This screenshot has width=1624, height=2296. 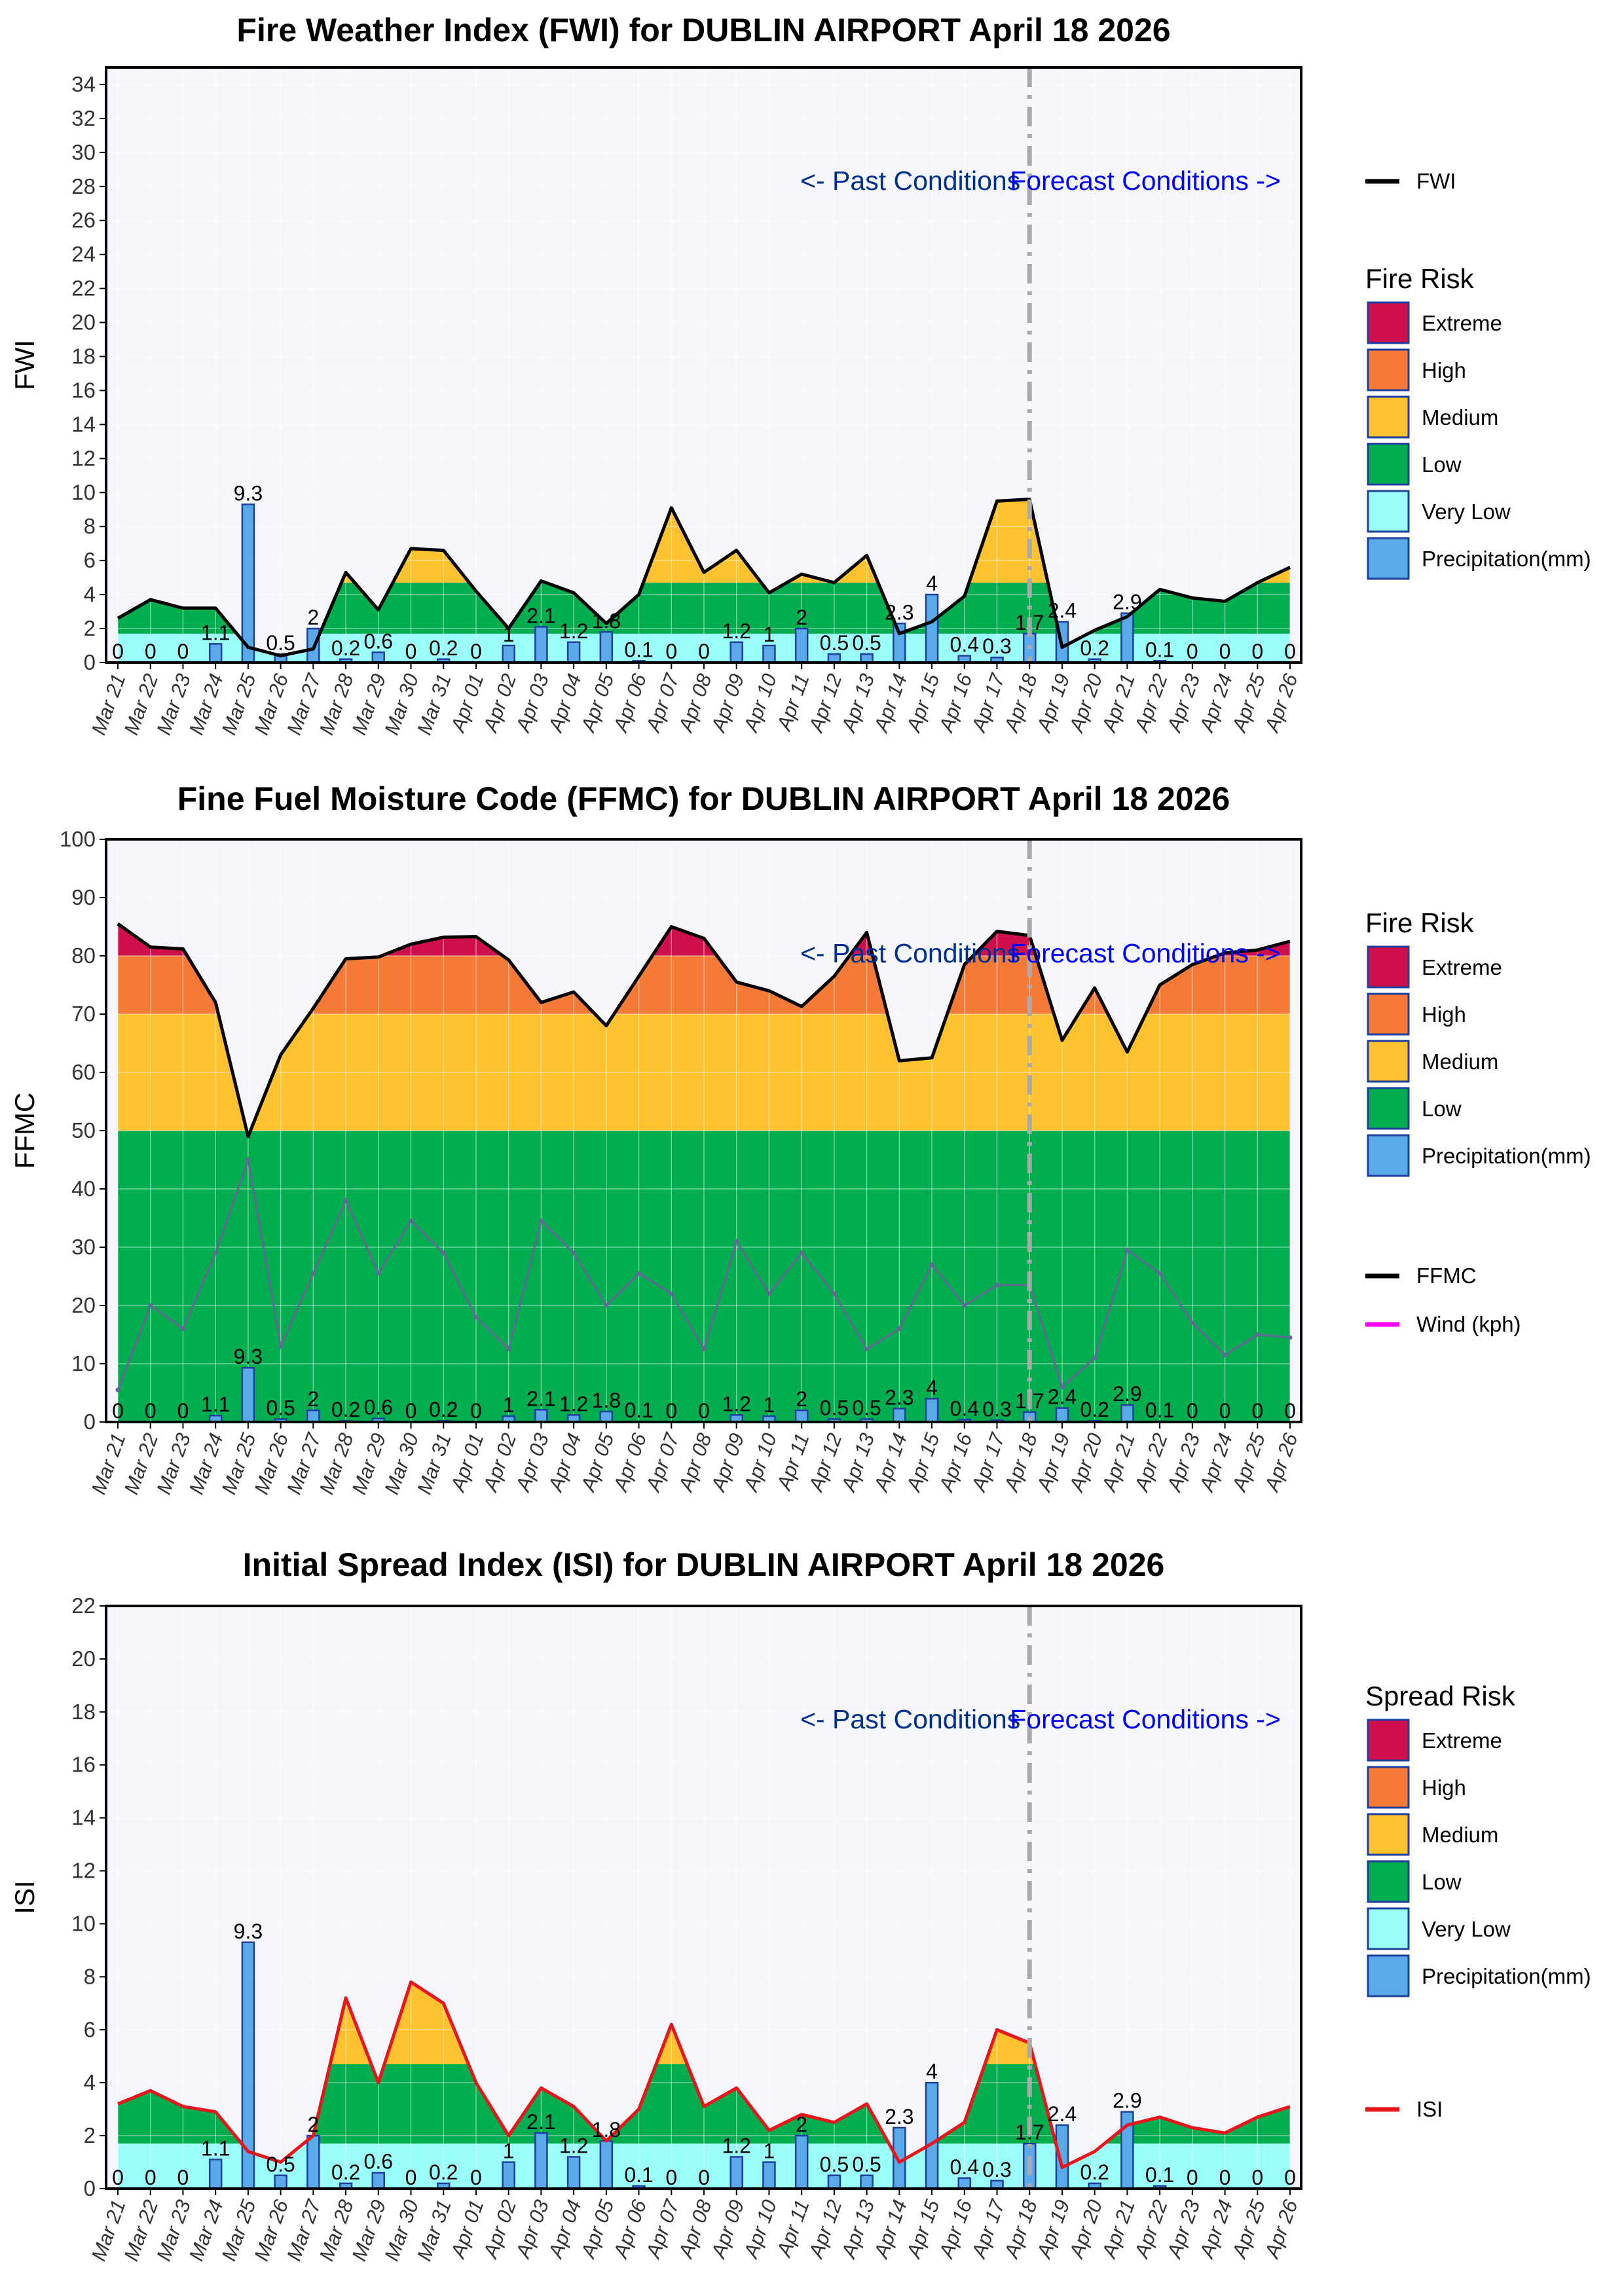 What do you see at coordinates (1145, 181) in the screenshot?
I see `forecast-conditions-label: Forecast Conditions ->` at bounding box center [1145, 181].